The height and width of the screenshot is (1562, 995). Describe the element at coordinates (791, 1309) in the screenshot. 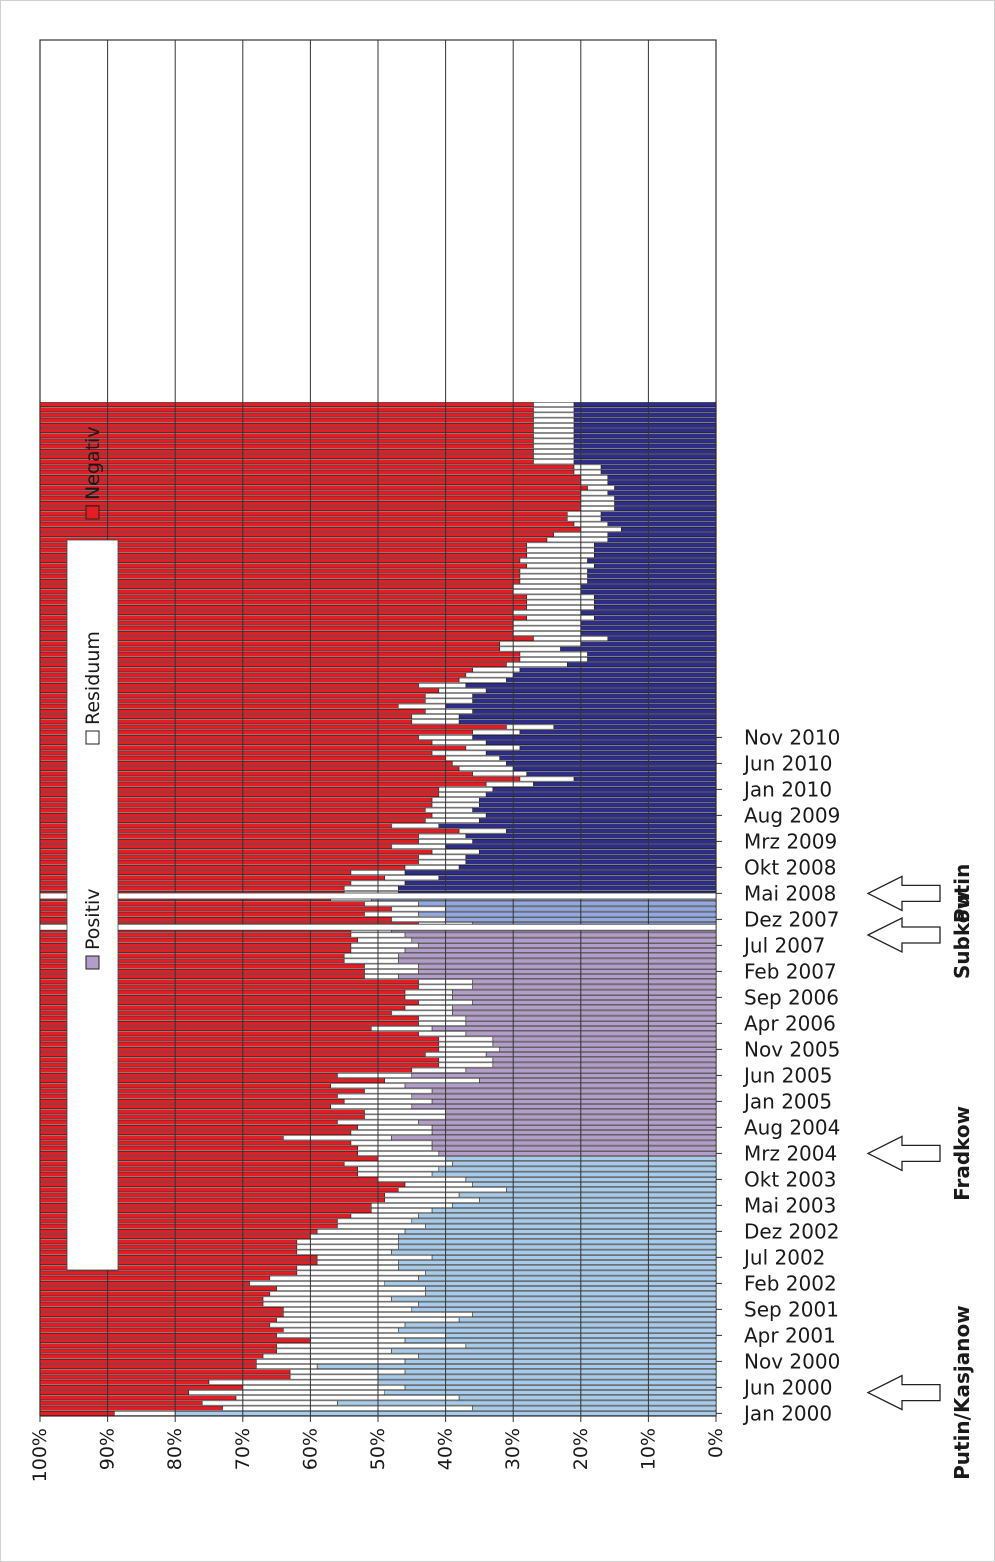

I see `y-tick-label: Sep 2001` at that location.